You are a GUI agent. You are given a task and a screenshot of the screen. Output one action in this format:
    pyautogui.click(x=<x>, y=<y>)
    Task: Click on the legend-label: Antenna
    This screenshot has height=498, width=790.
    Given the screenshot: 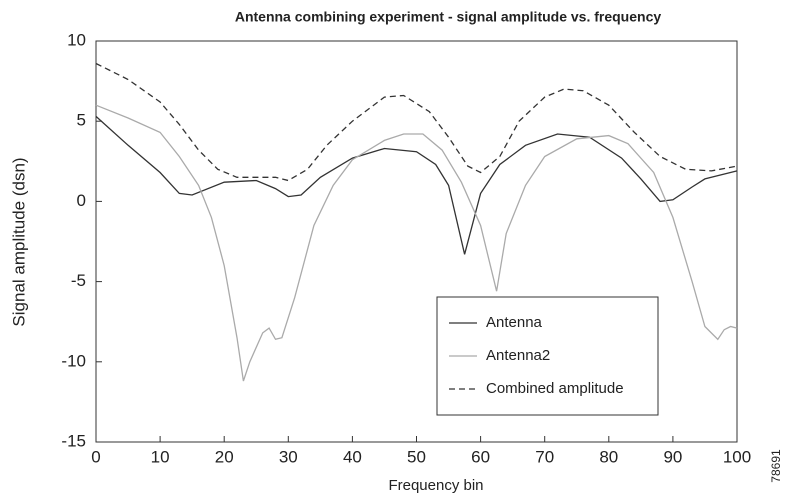 What is the action you would take?
    pyautogui.click(x=514, y=322)
    